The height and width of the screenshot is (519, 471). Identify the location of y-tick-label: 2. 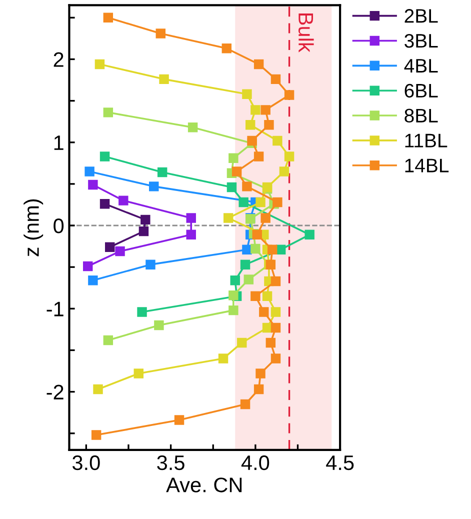
(59, 59).